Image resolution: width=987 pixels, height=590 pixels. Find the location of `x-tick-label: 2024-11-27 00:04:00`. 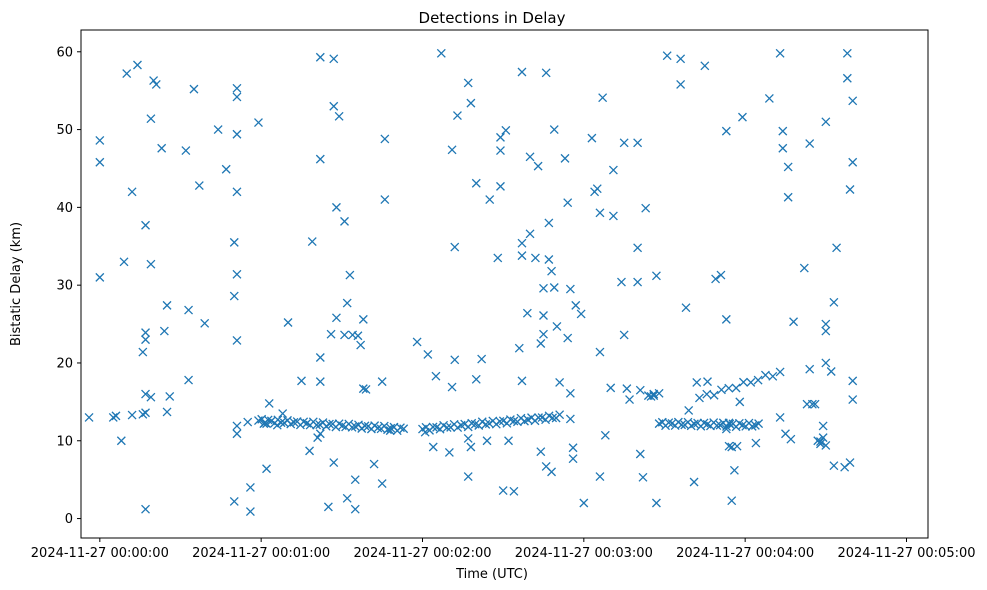

x-tick-label: 2024-11-27 00:04:00 is located at coordinates (745, 553).